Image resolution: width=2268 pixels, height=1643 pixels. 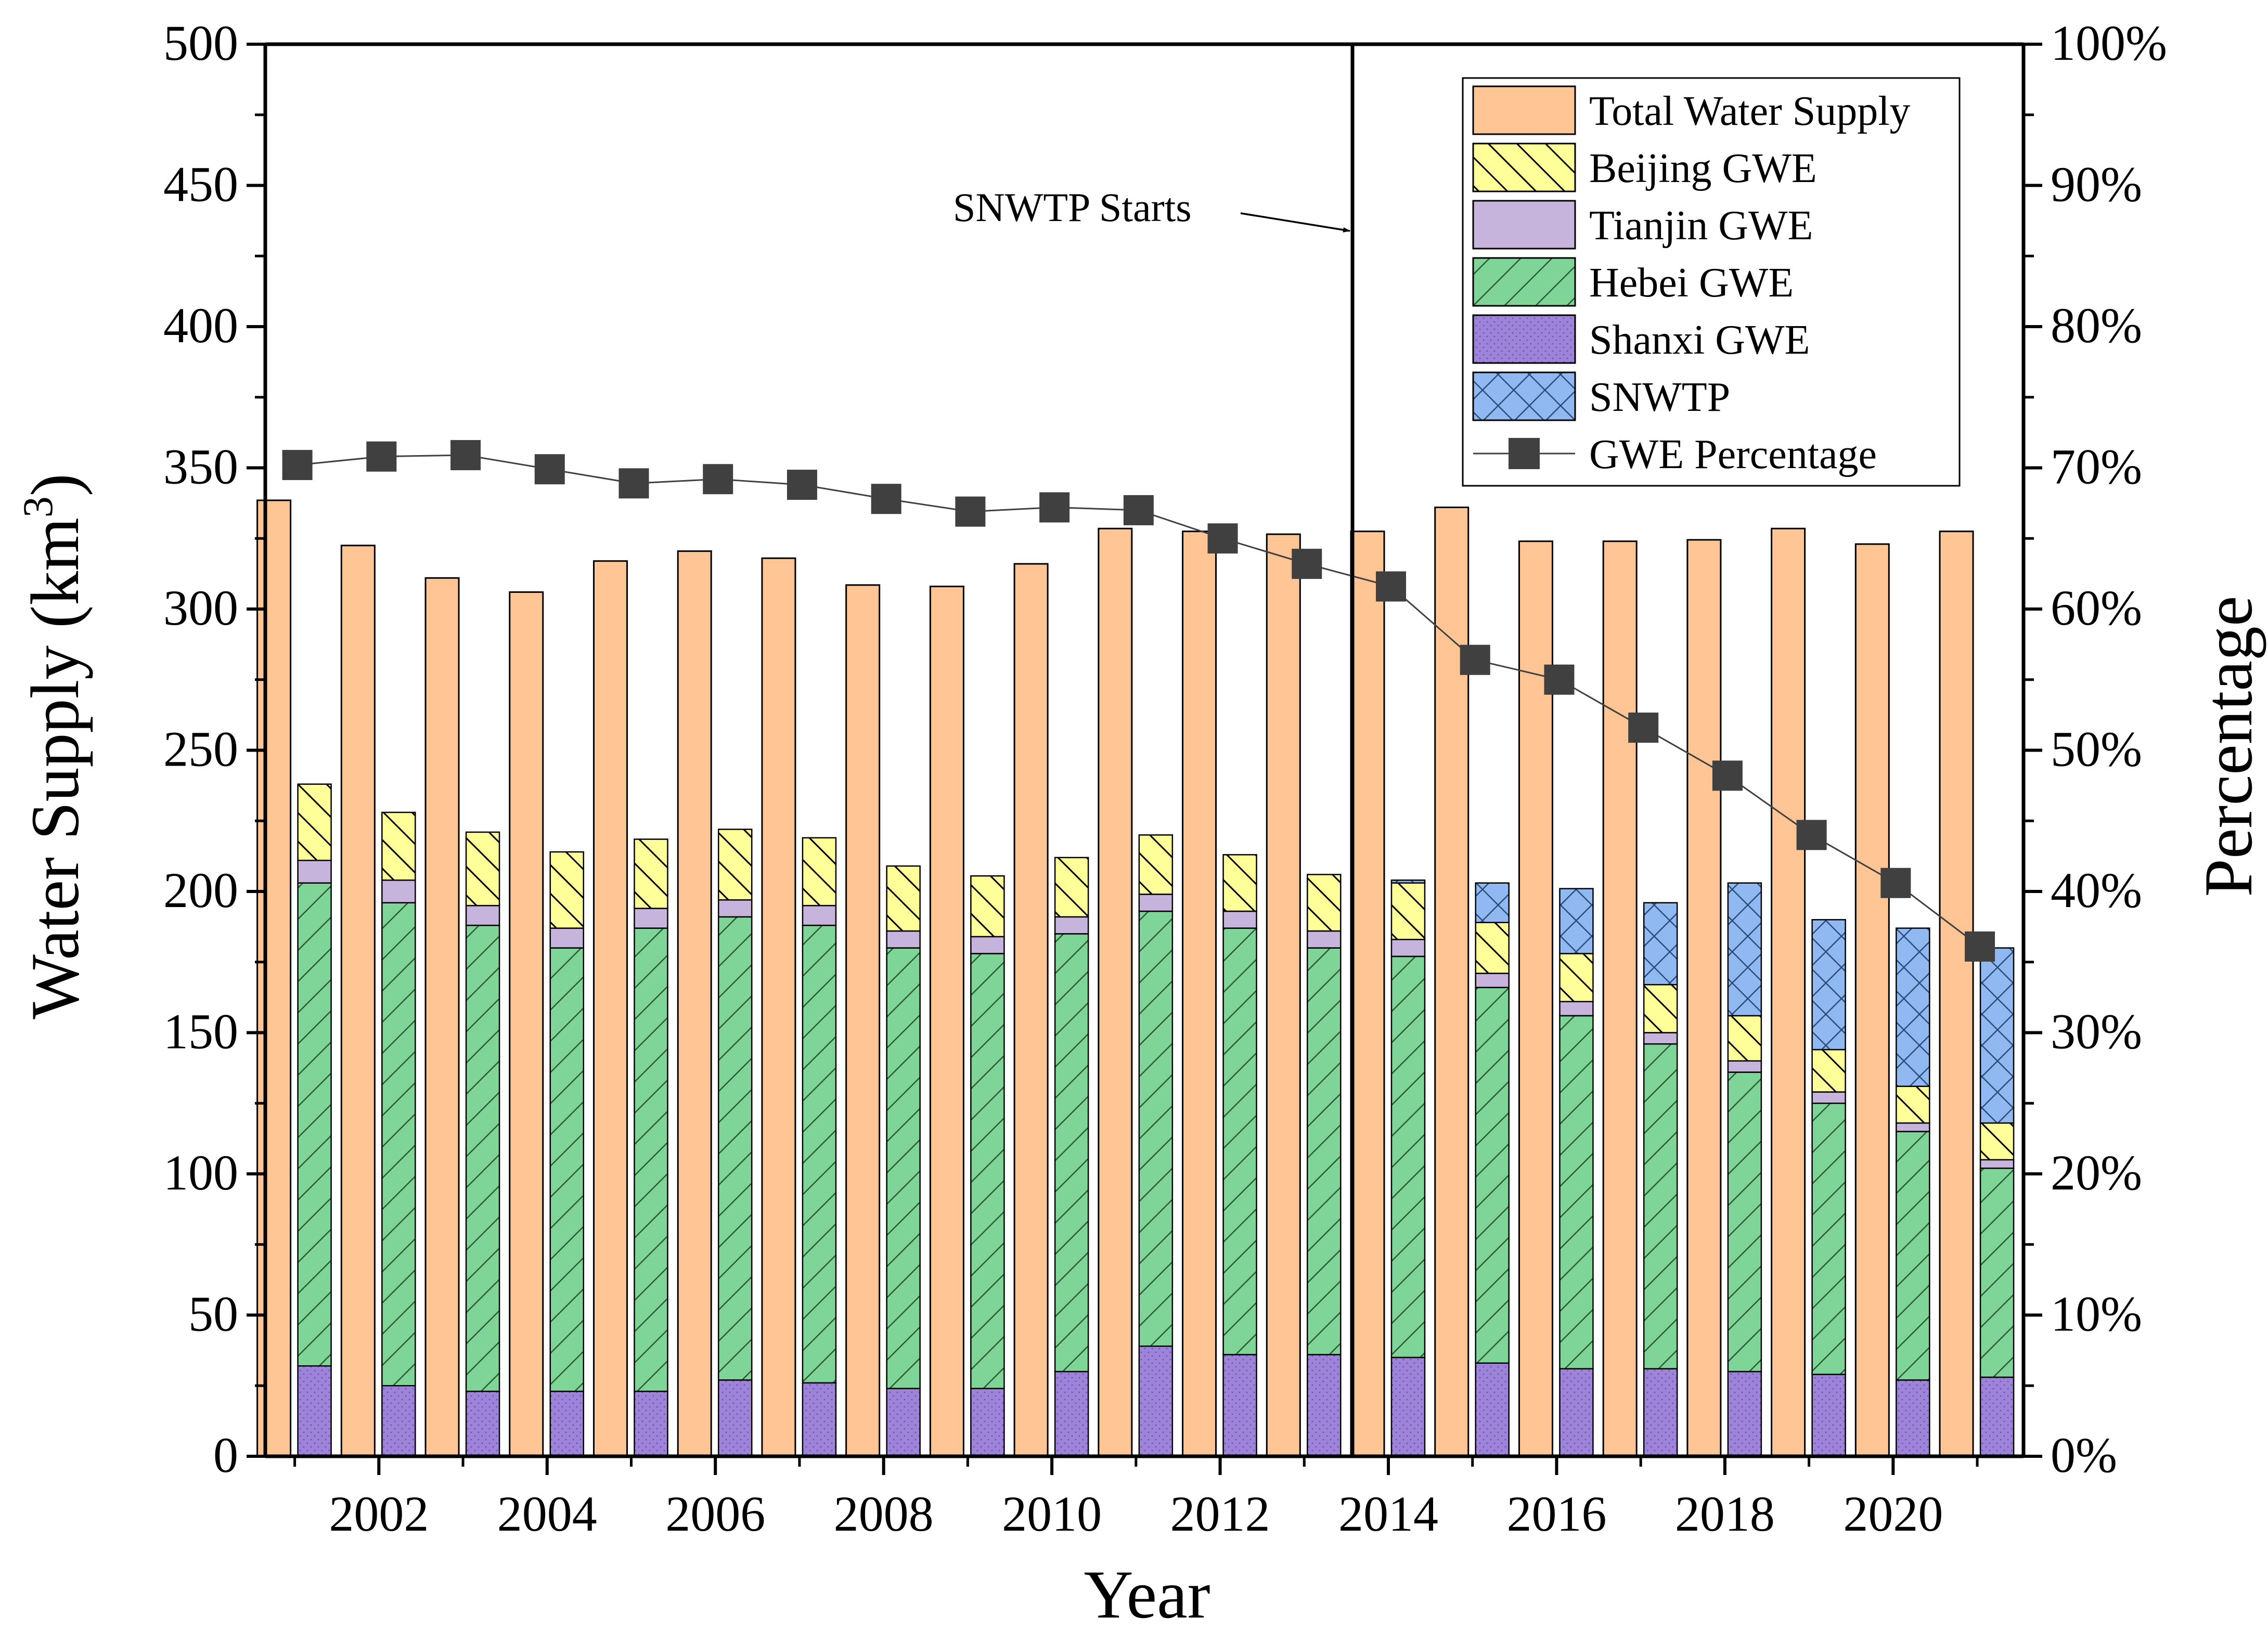 What do you see at coordinates (718, 479) in the screenshot?
I see `gwe-percentage-point-2006` at bounding box center [718, 479].